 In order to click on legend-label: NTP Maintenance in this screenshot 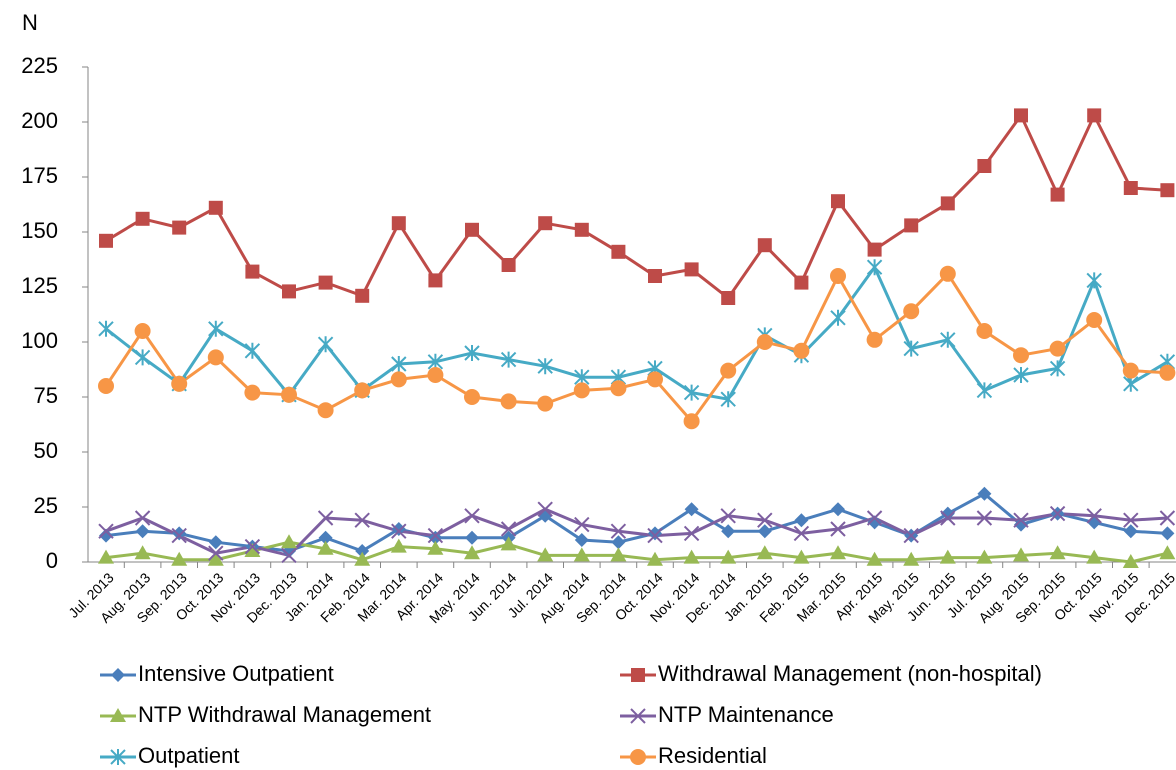, I will do `click(746, 714)`.